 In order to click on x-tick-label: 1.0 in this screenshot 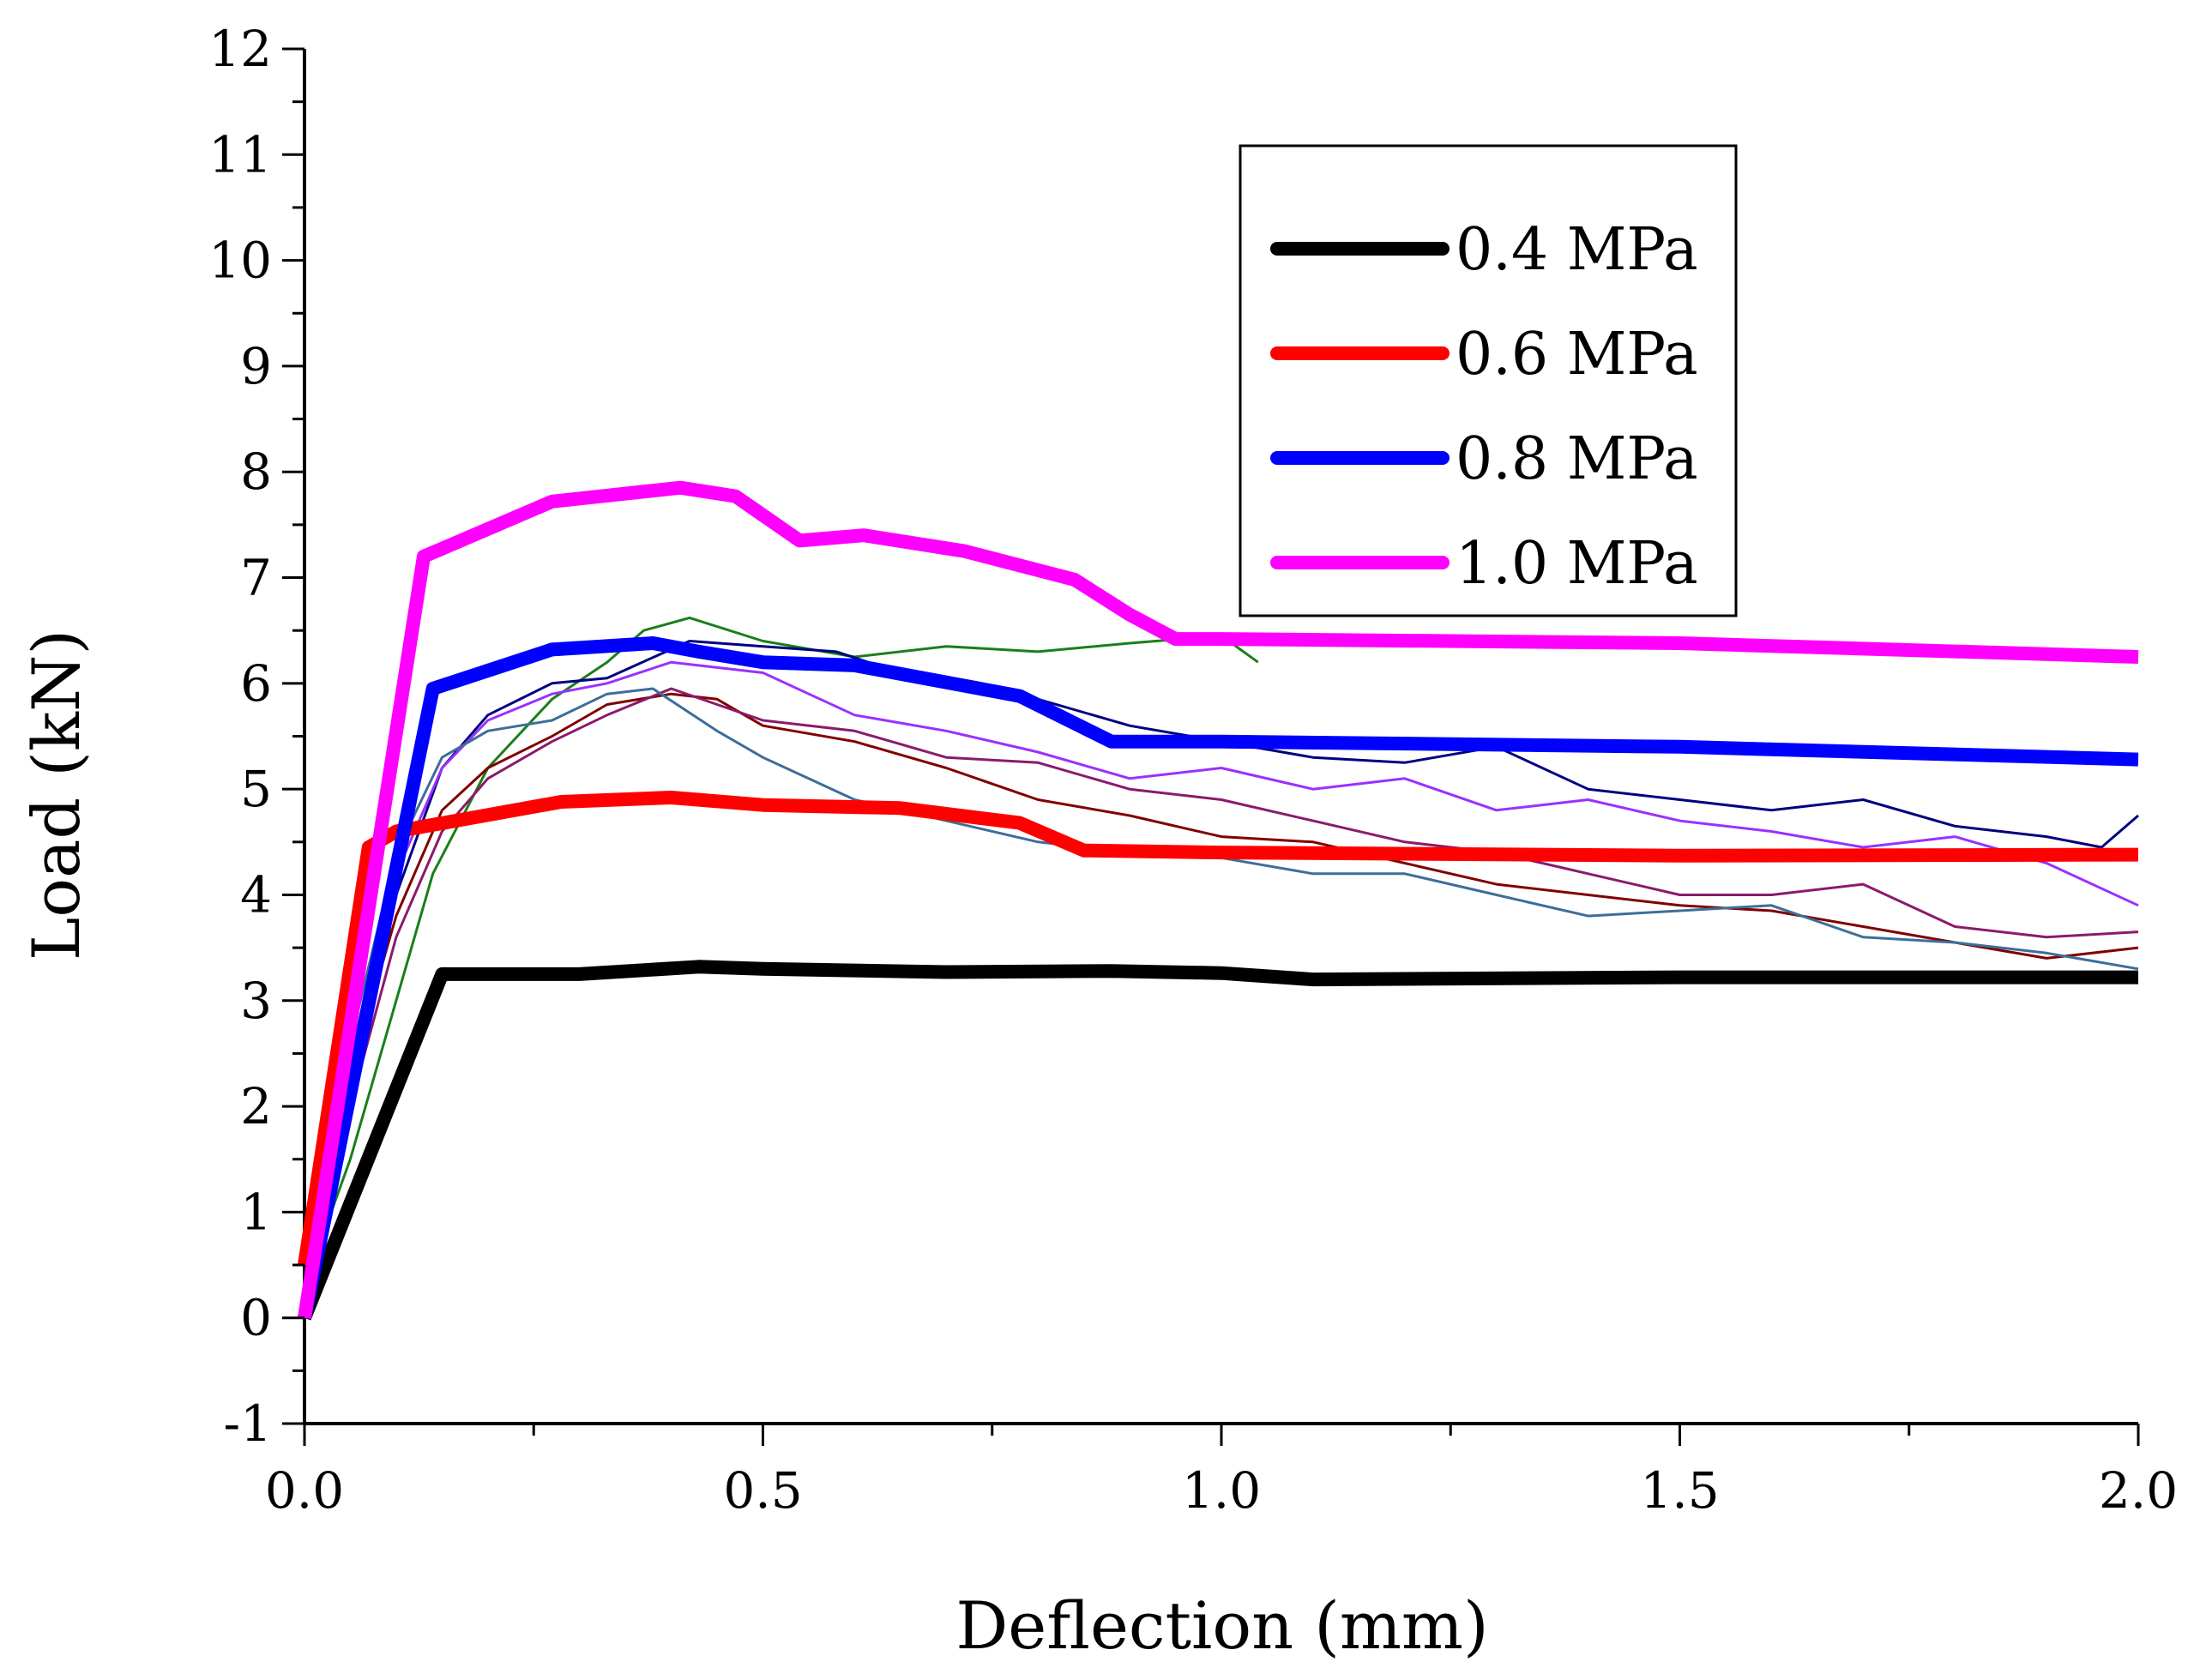, I will do `click(1221, 1490)`.